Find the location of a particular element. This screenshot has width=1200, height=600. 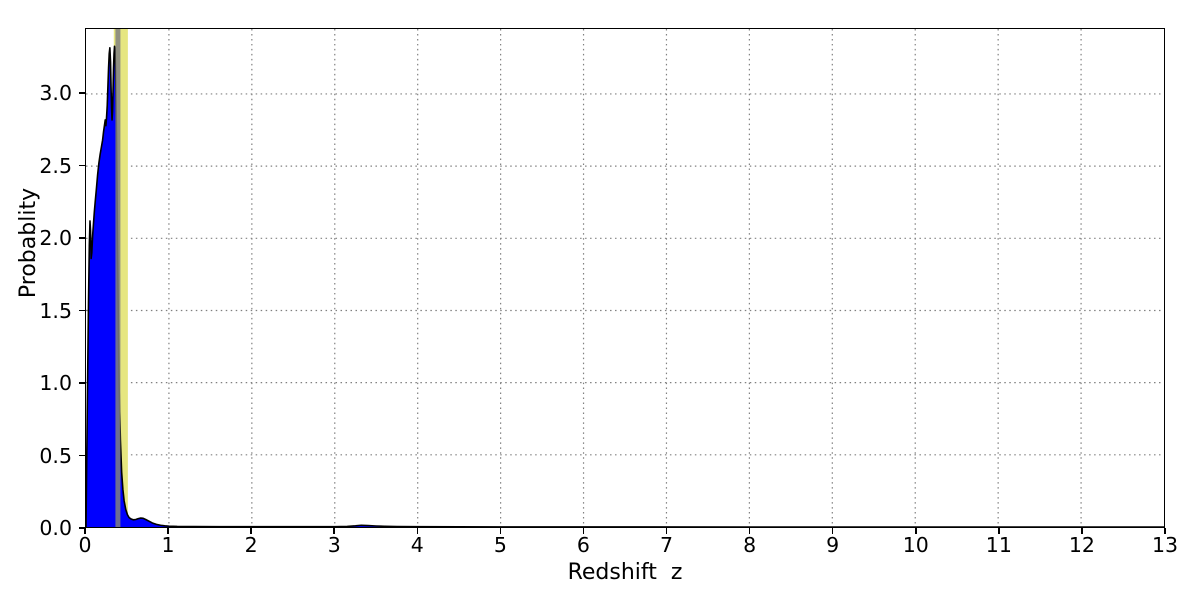

y-tick-label: 1.0 is located at coordinates (55, 383).